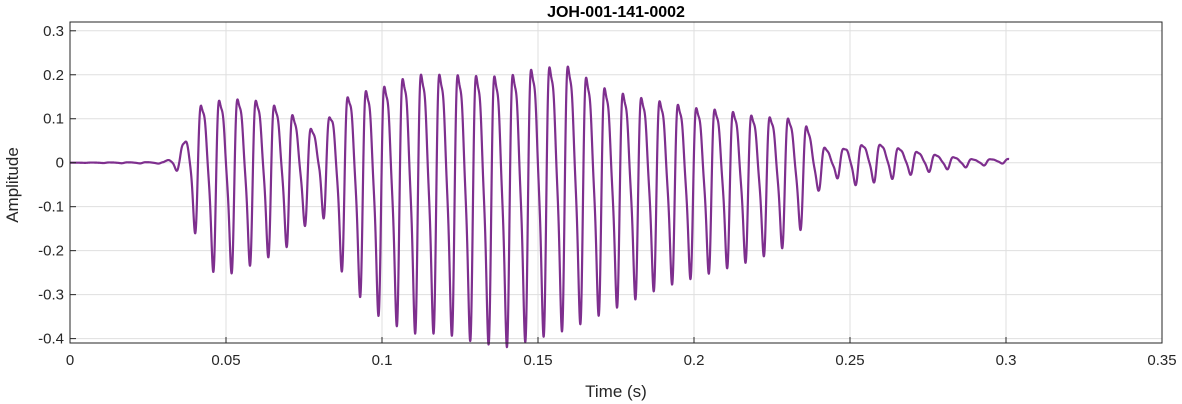  What do you see at coordinates (616, 12) in the screenshot?
I see `chart-title: JOH-001-141-0002` at bounding box center [616, 12].